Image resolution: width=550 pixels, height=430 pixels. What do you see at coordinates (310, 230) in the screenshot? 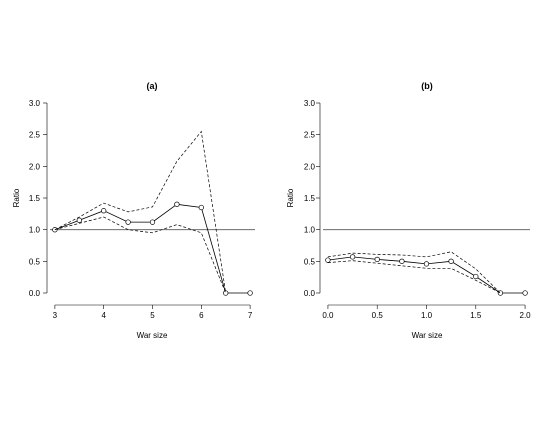
I see `panel-b-y-tick-label: 1.0` at bounding box center [310, 230].